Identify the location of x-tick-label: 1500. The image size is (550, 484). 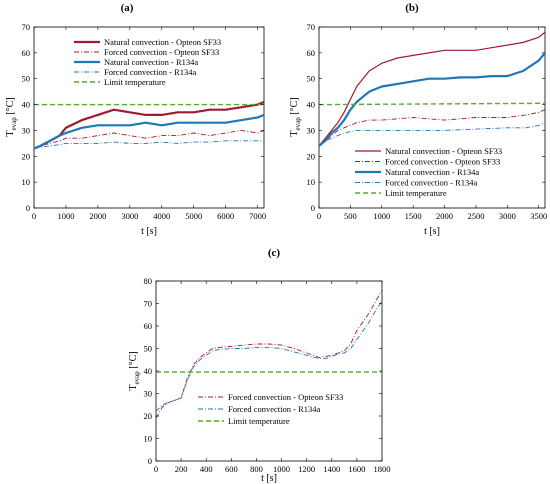
(413, 216).